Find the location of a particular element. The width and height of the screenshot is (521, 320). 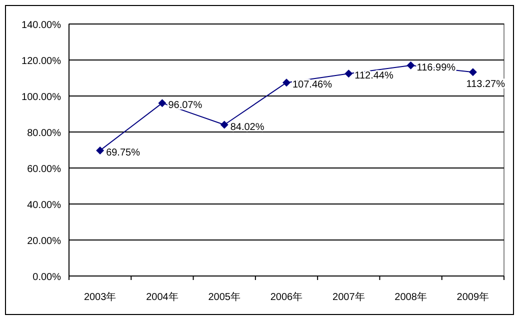

xtick: 2003年 is located at coordinates (100, 297).